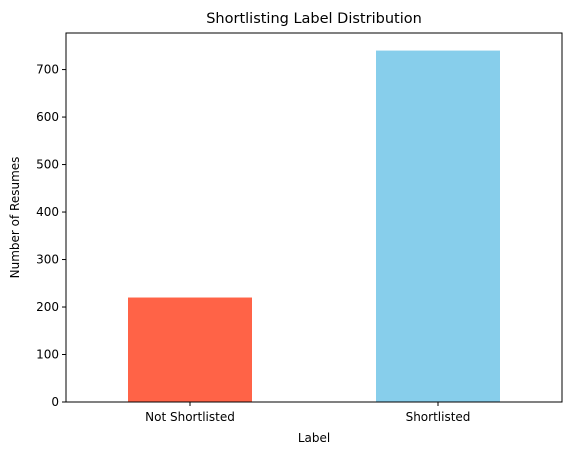  What do you see at coordinates (55, 402) in the screenshot?
I see `y-tick-label: 0` at bounding box center [55, 402].